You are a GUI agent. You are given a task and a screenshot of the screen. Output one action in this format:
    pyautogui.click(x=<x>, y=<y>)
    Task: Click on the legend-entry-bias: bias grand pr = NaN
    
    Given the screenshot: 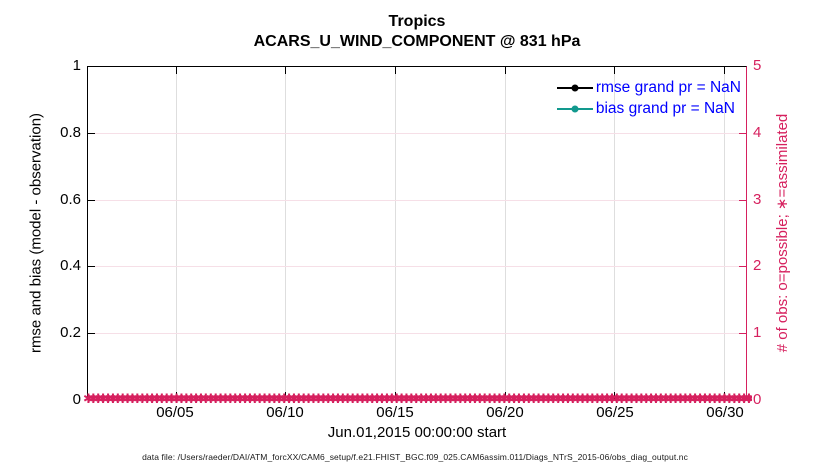 What is the action you would take?
    pyautogui.click(x=648, y=109)
    